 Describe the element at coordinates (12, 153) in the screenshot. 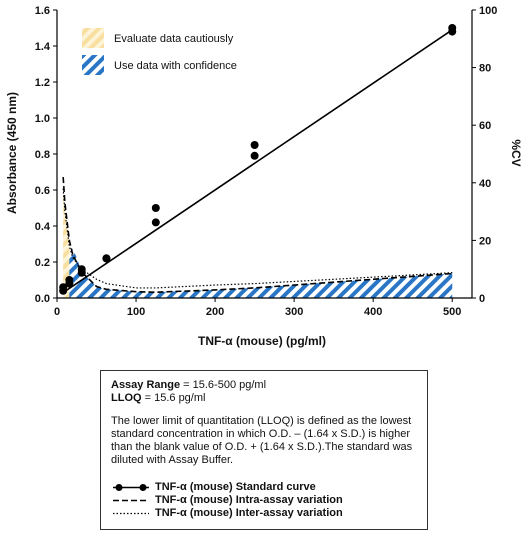

I see `y-axis-left-label: Absorbance (450 nm)` at that location.